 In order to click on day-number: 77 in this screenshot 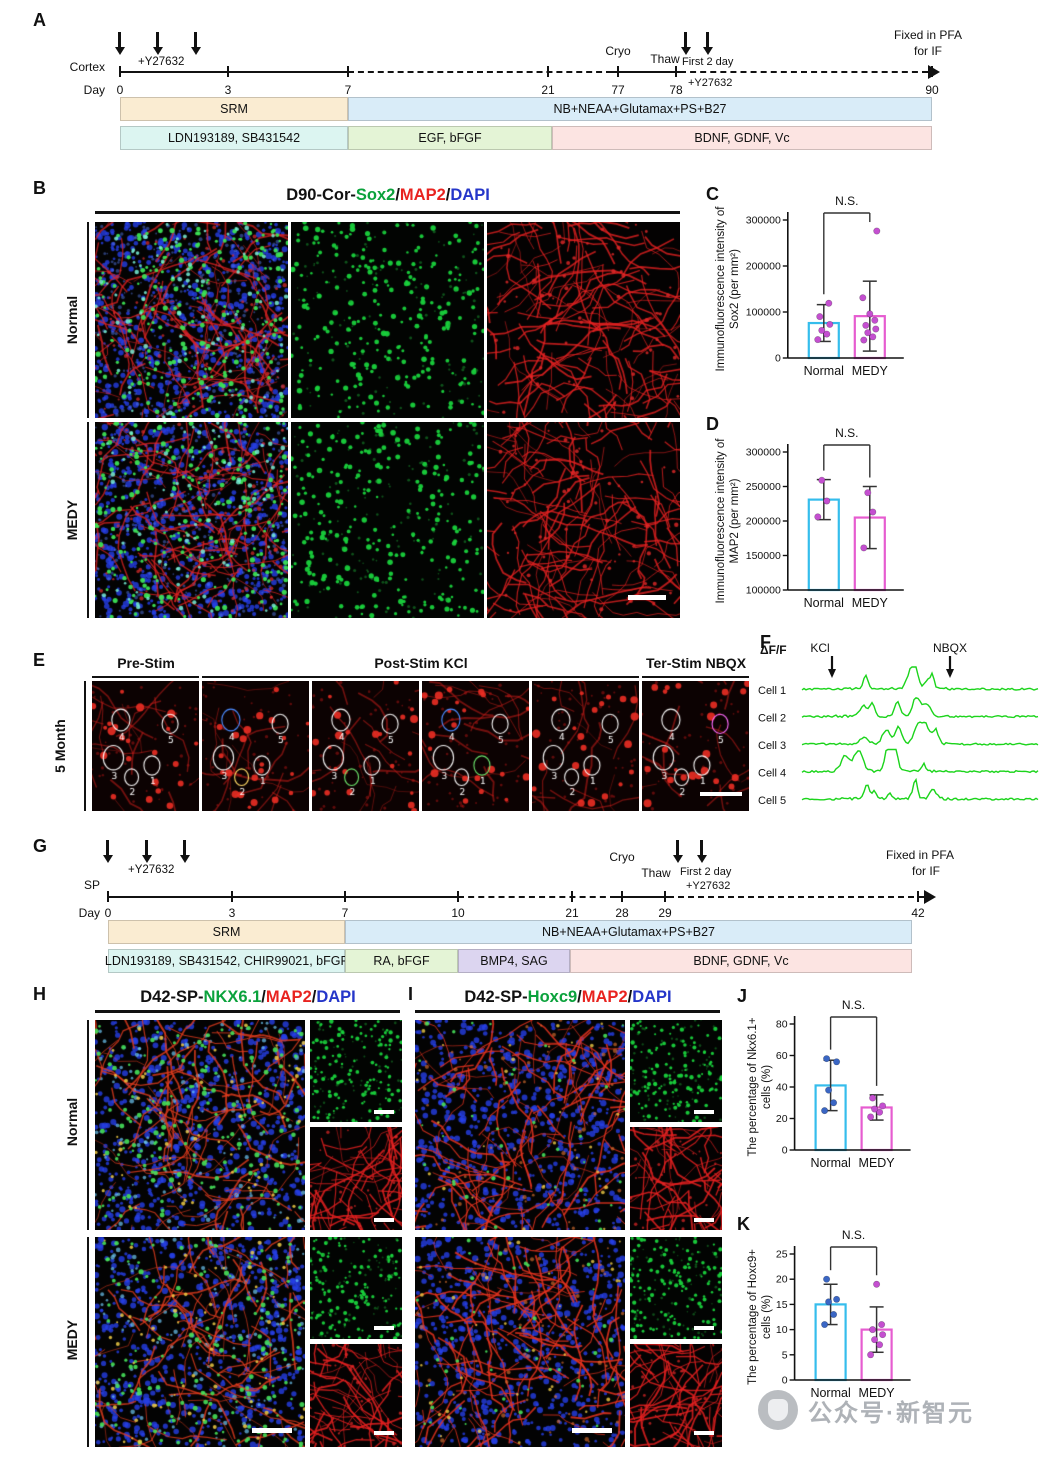, I will do `click(618, 90)`.